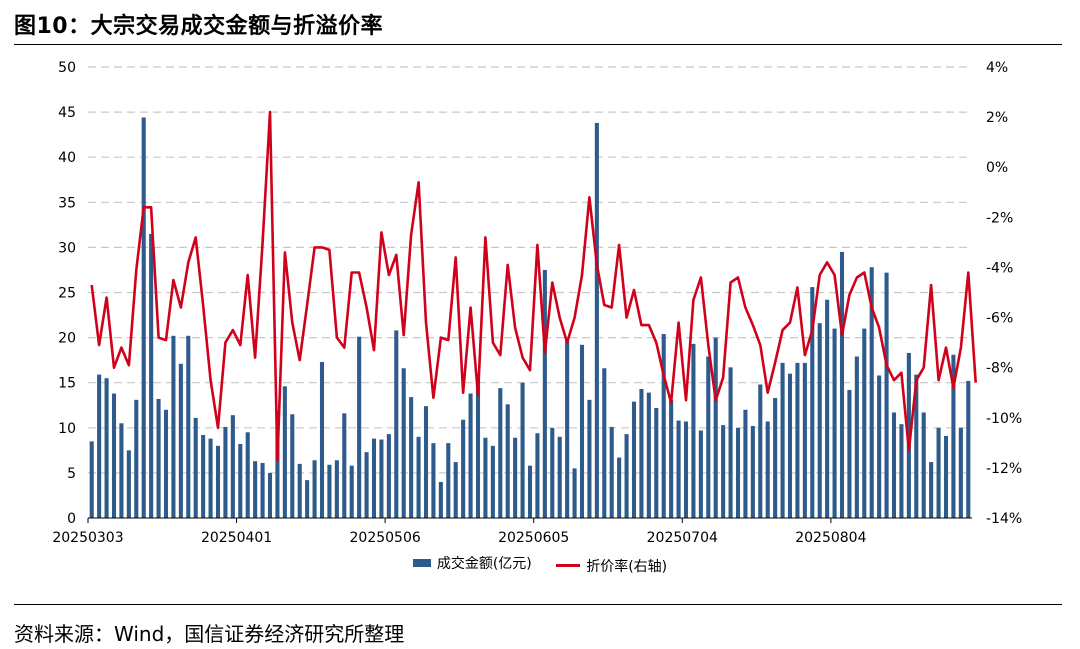 The image size is (1080, 649). I want to click on y-left-tick-label: 5, so click(71, 474).